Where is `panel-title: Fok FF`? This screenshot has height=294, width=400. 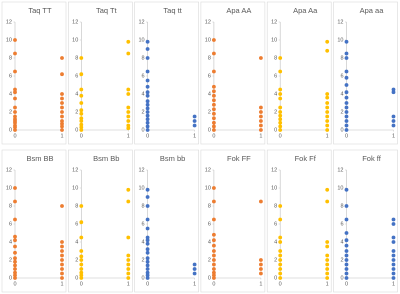
panel-title: Fok FF is located at coordinates (239, 158).